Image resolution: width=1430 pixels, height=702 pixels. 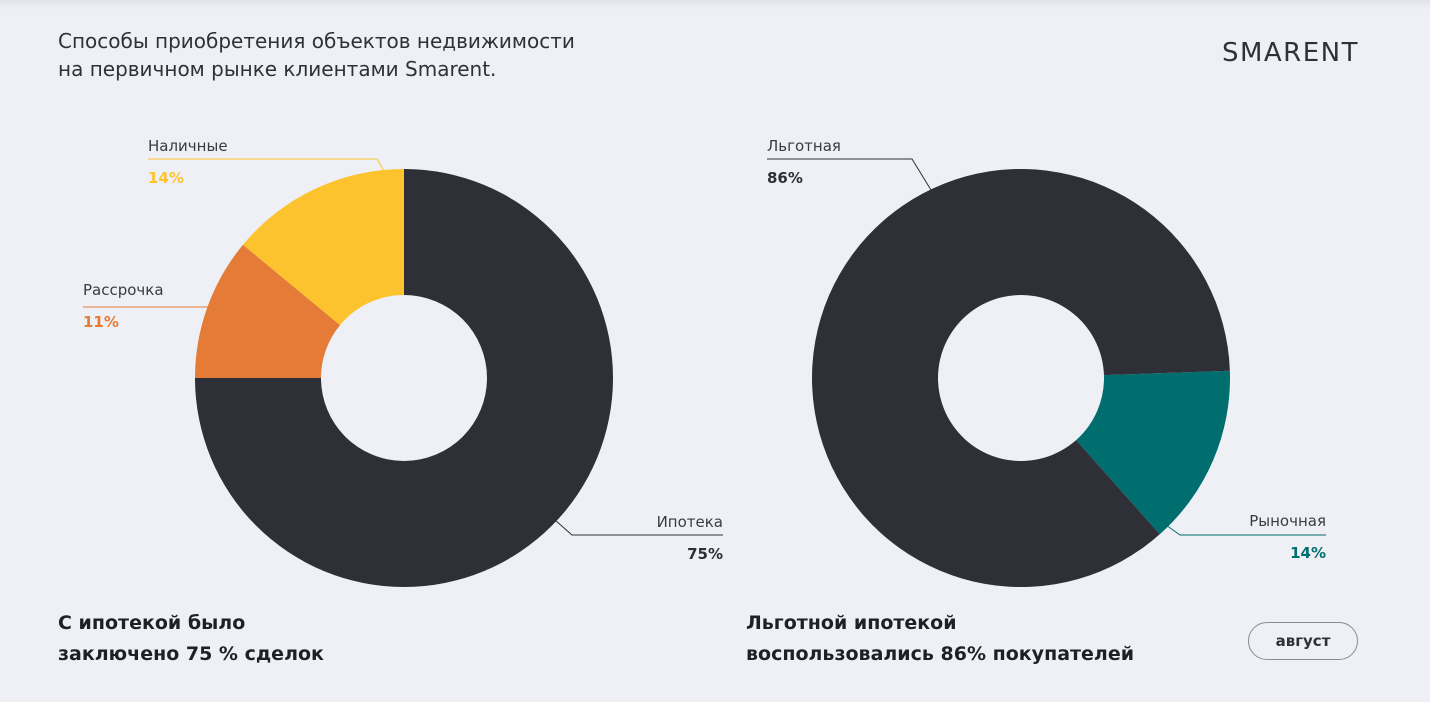 What do you see at coordinates (715, 5) in the screenshot?
I see `top-shadow` at bounding box center [715, 5].